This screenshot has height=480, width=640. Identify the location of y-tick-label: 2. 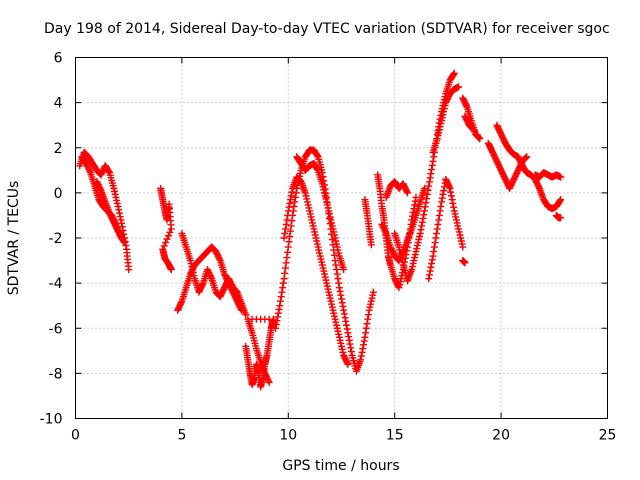
(58, 149).